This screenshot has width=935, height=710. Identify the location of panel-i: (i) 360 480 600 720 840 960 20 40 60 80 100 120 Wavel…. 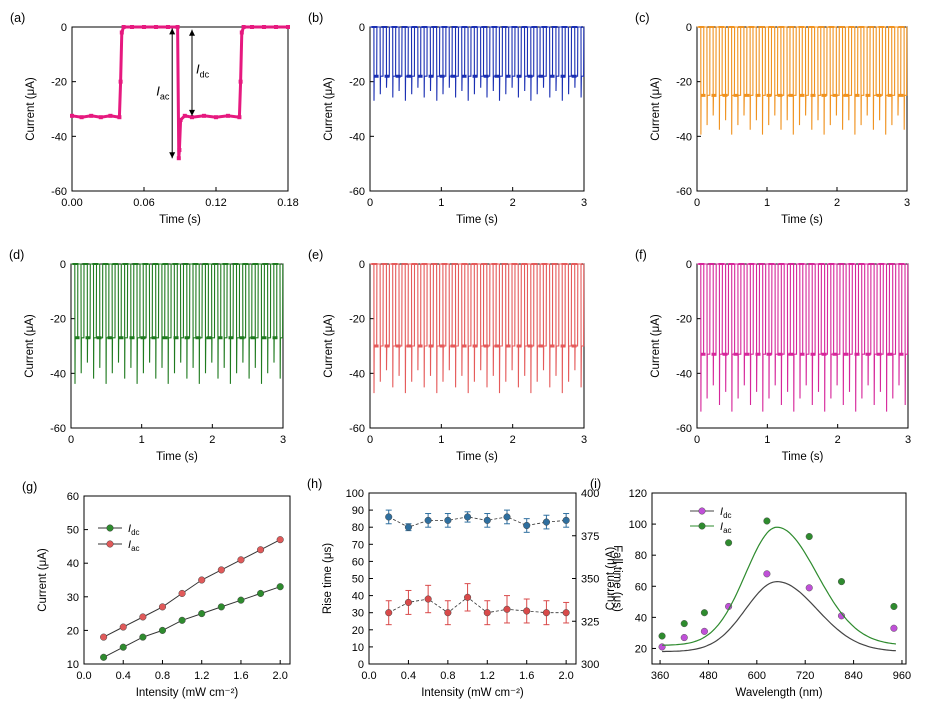
(750, 588).